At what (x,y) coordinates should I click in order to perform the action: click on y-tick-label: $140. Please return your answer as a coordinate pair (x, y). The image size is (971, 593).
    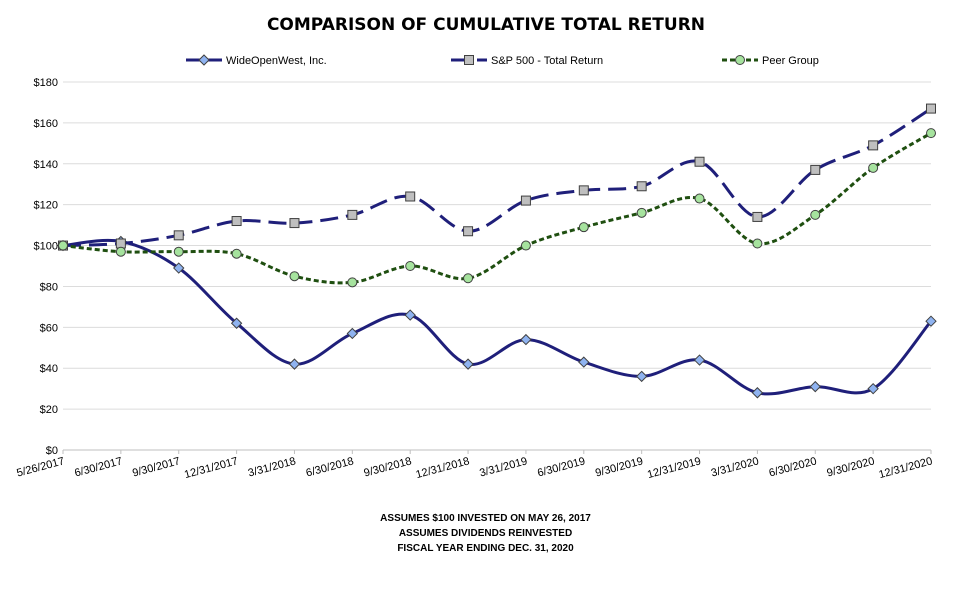
    Looking at the image, I should click on (46, 165).